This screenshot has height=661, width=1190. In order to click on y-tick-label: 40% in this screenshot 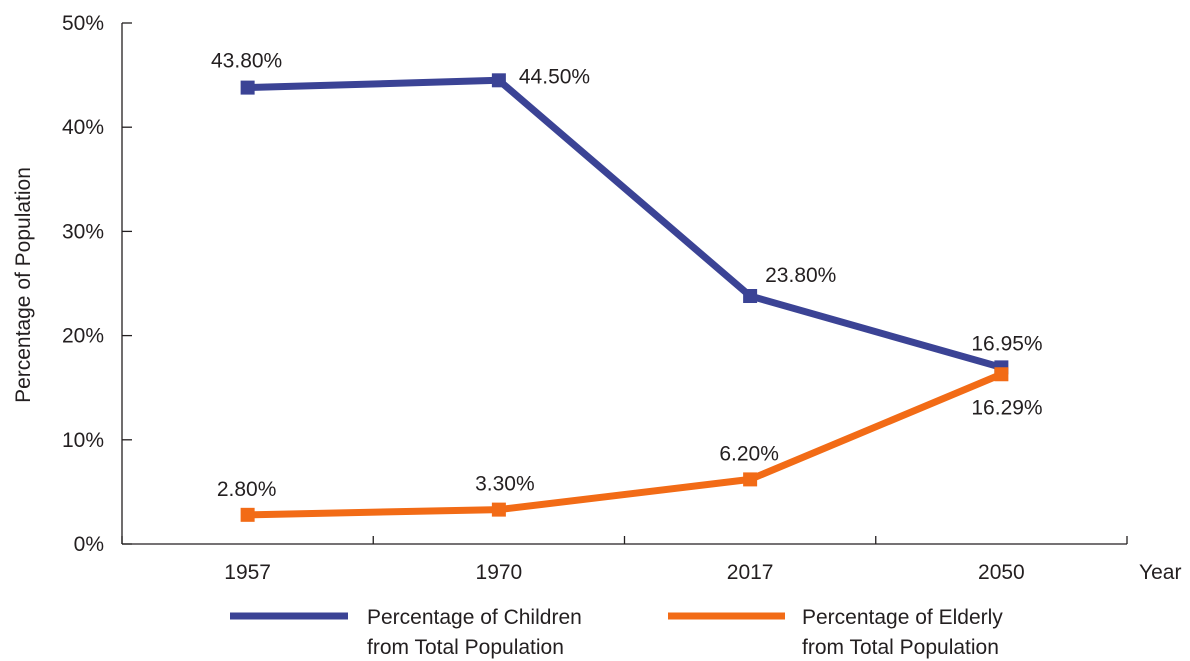, I will do `click(83, 127)`.